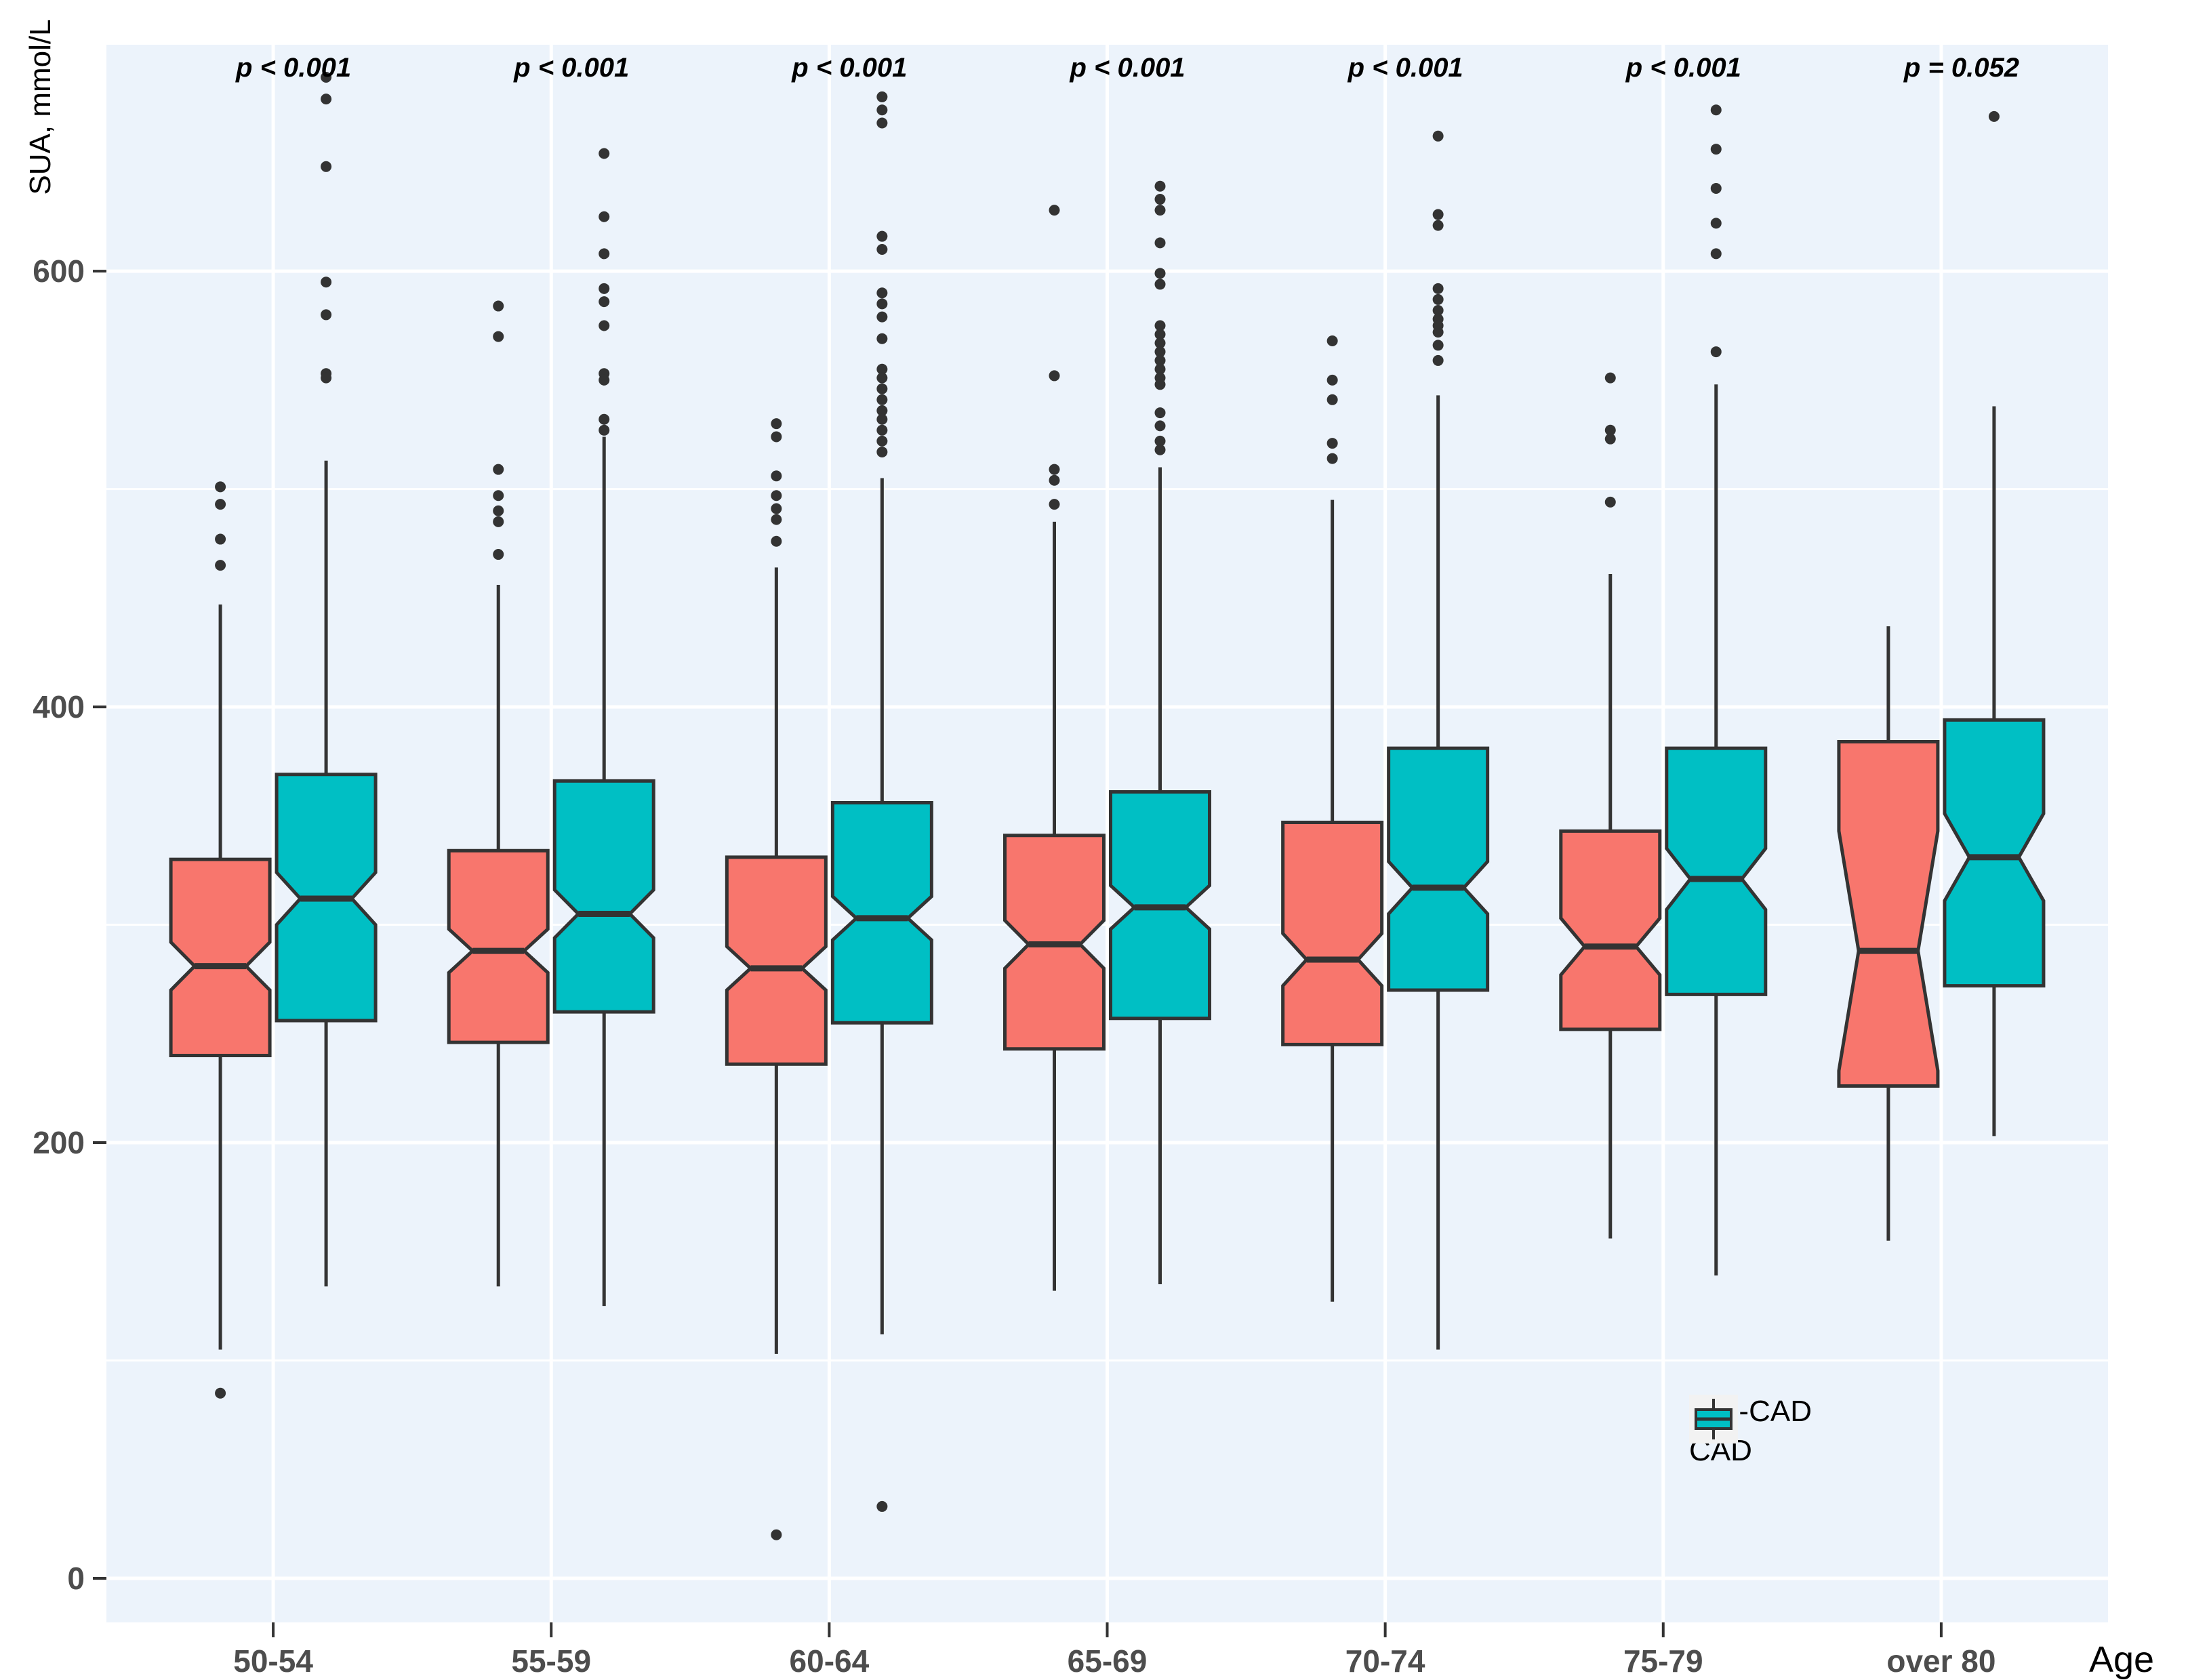 The image size is (2188, 1680). What do you see at coordinates (1961, 68) in the screenshot?
I see `p-value-label: p = 0.052` at bounding box center [1961, 68].